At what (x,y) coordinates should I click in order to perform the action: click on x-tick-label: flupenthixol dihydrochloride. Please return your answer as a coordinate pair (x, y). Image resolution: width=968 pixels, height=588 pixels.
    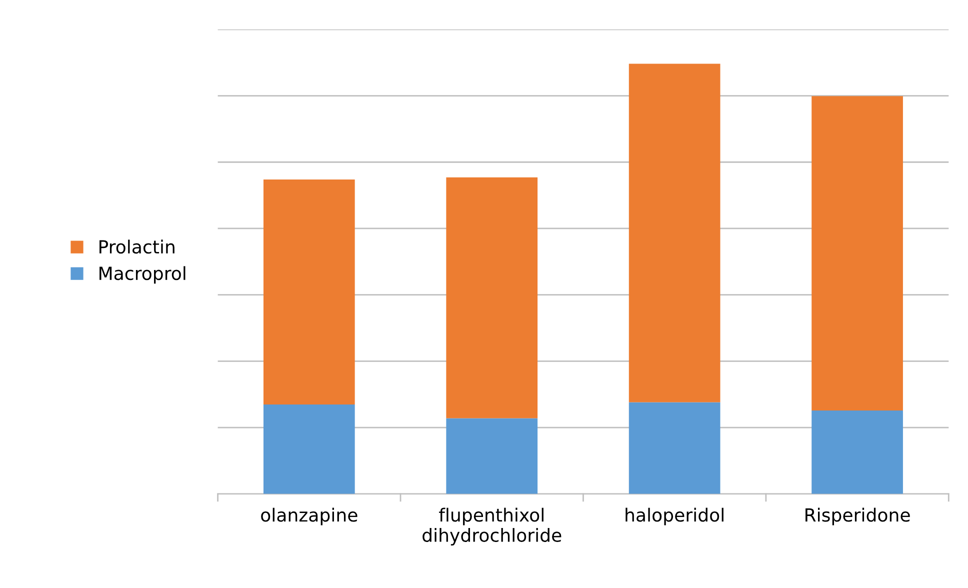
    Looking at the image, I should click on (492, 527).